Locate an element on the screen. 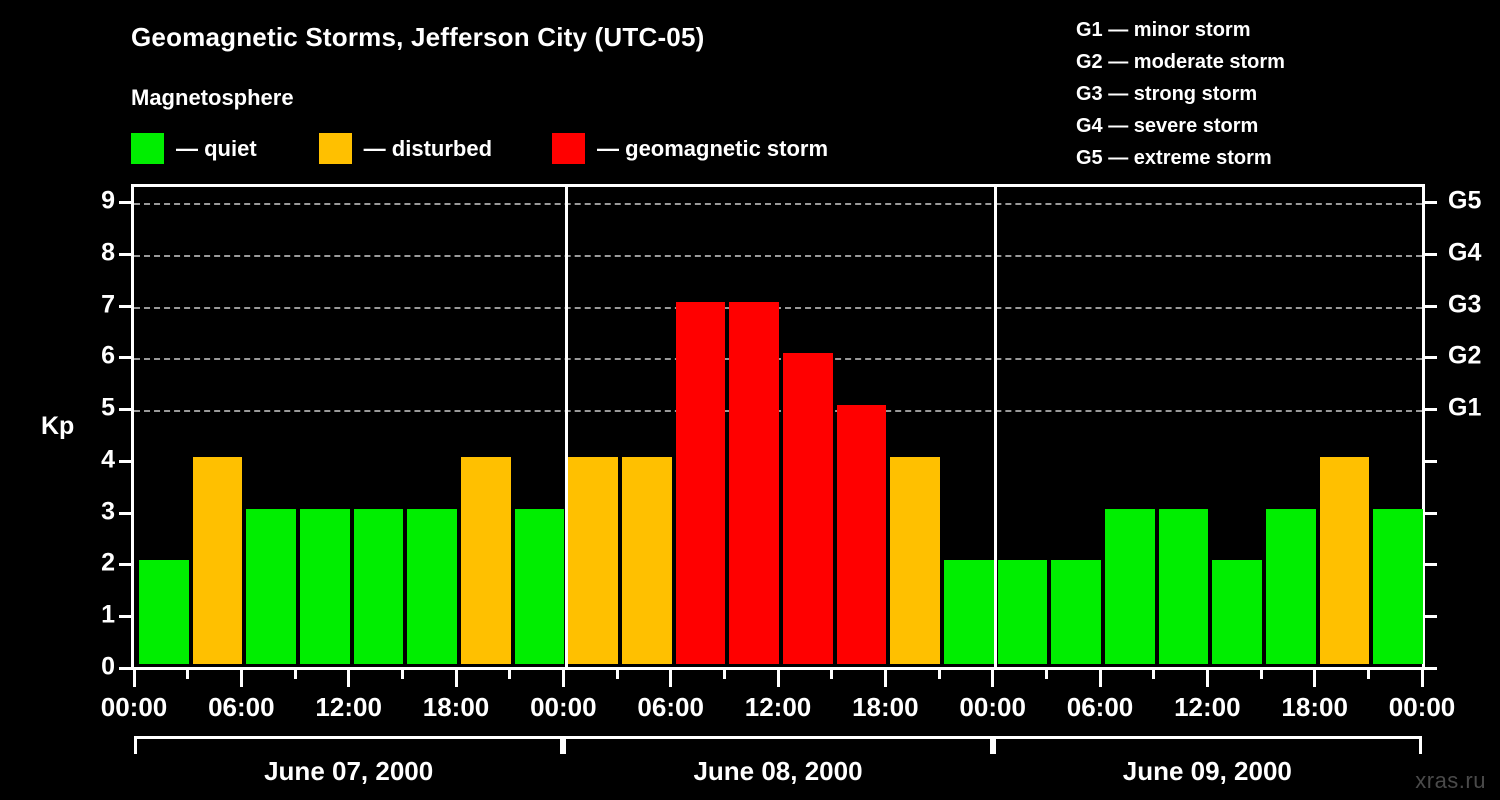  g-scale-legend-line-1: G1 — minor storm is located at coordinates (1163, 30).